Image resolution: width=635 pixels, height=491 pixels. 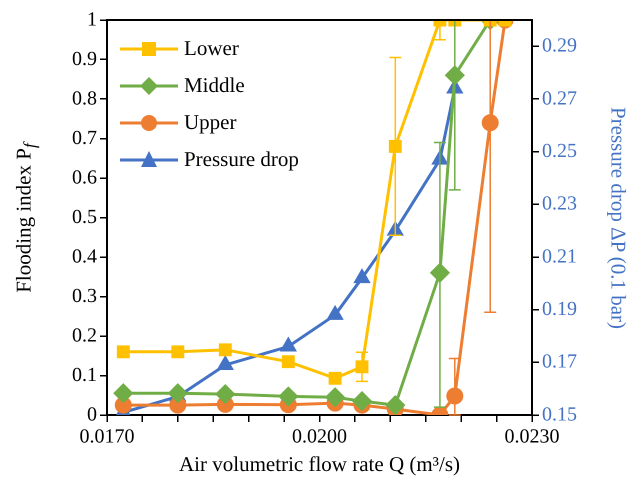 What do you see at coordinates (618, 217) in the screenshot?
I see `y2-axis-title: Pressure drop ΔP (0.1 bar)` at bounding box center [618, 217].